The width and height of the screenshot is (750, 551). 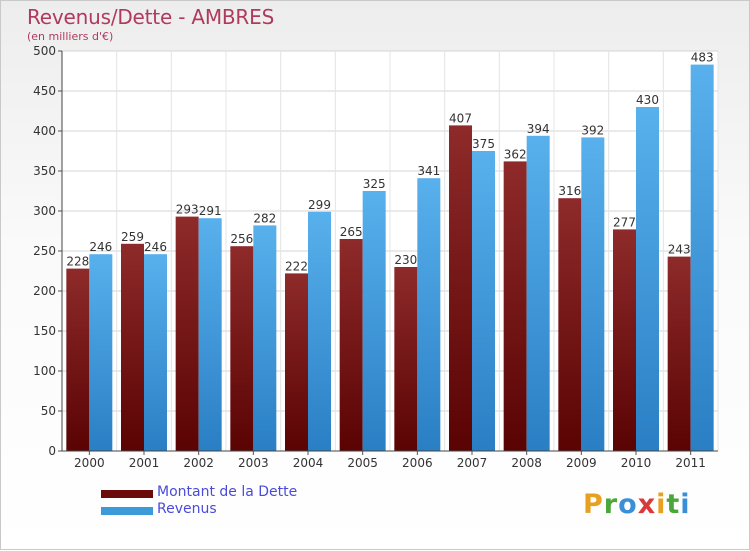 What do you see at coordinates (198, 463) in the screenshot?
I see `x-tick-label: 2002` at bounding box center [198, 463].